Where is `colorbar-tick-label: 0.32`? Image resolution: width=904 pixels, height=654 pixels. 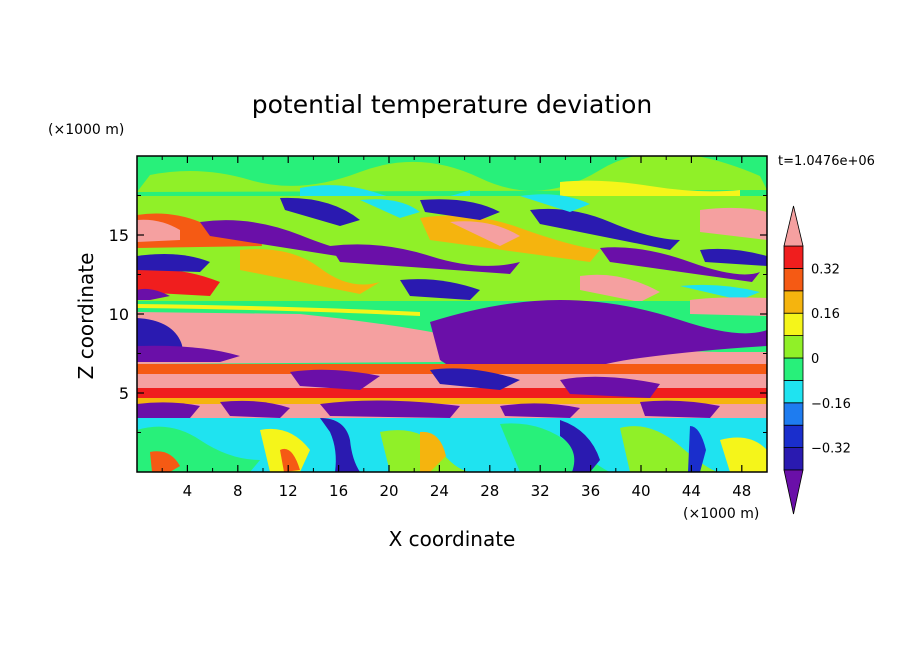 colorbar-tick-label: 0.32 is located at coordinates (825, 269).